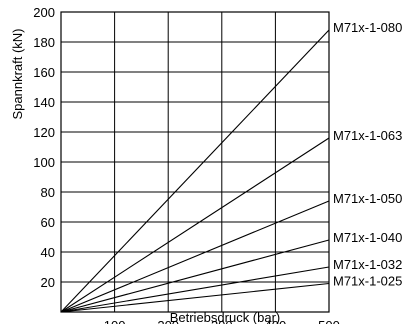  Describe the element at coordinates (48, 222) in the screenshot. I see `y-tick-label: 60` at that location.